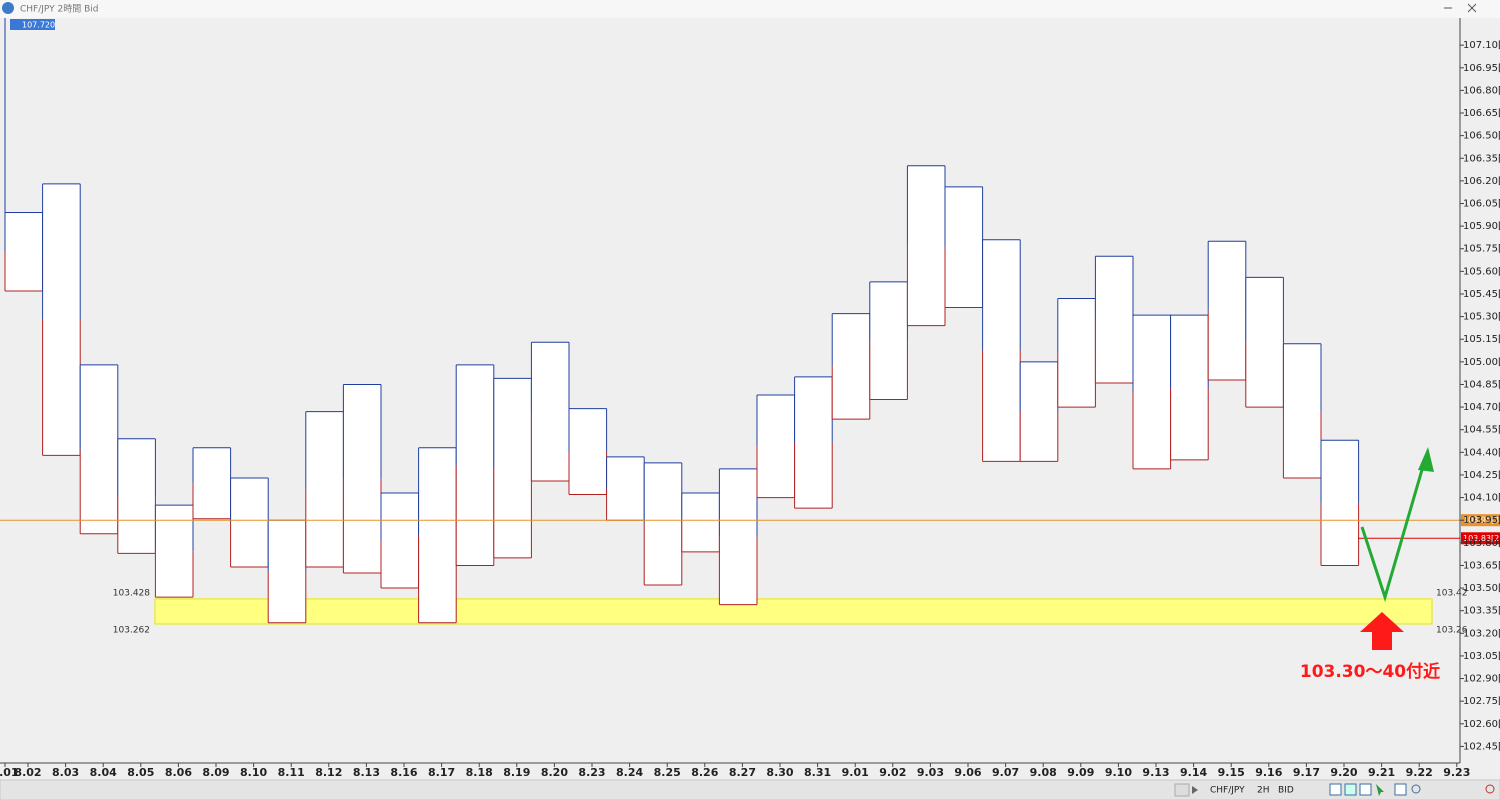 This screenshot has width=1500, height=800. What do you see at coordinates (1460, 8) in the screenshot?
I see `window-buttons` at bounding box center [1460, 8].